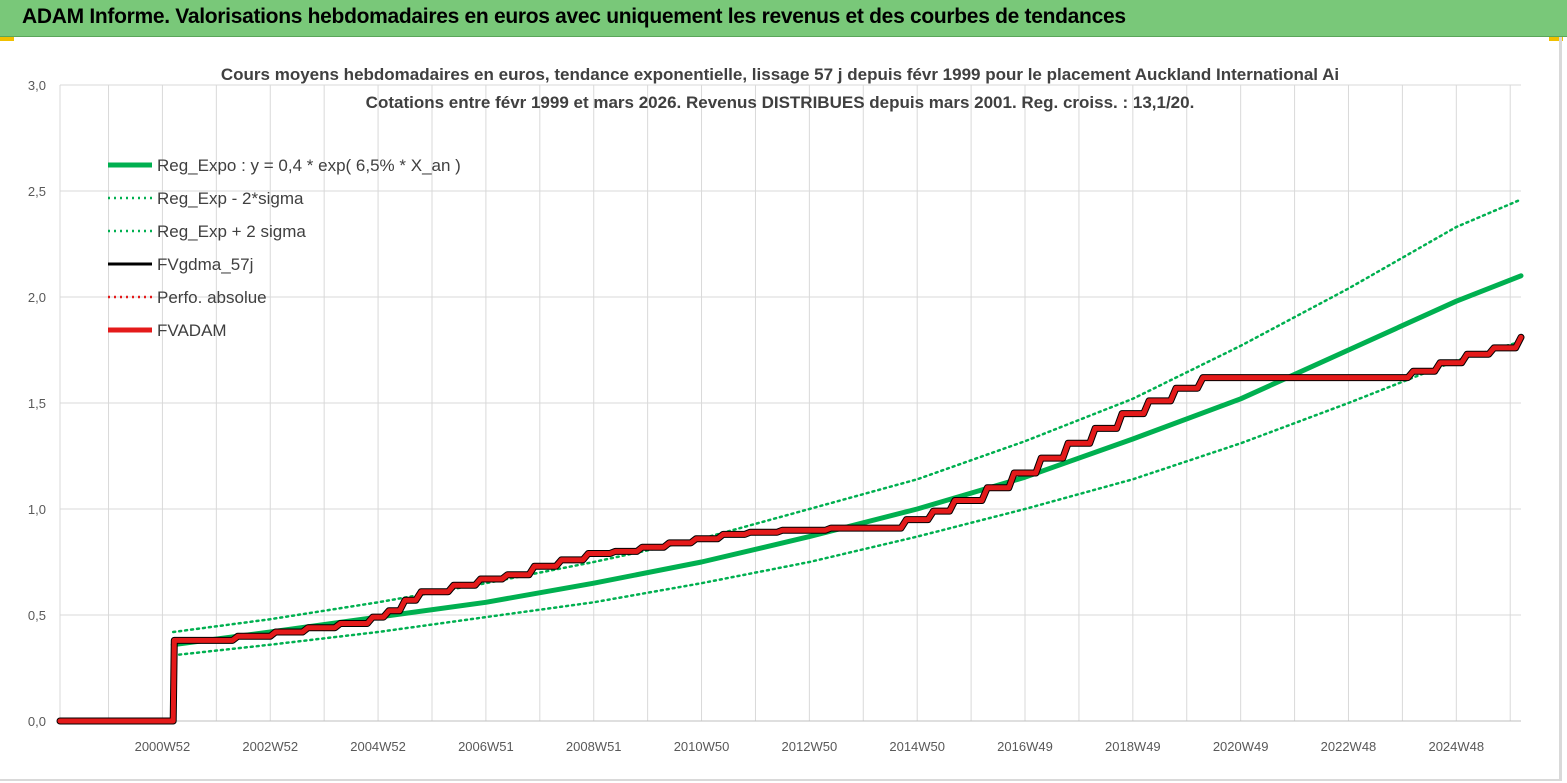 Image resolution: width=1567 pixels, height=783 pixels. Describe the element at coordinates (192, 330) in the screenshot. I see `legend-label: FVADAM` at that location.